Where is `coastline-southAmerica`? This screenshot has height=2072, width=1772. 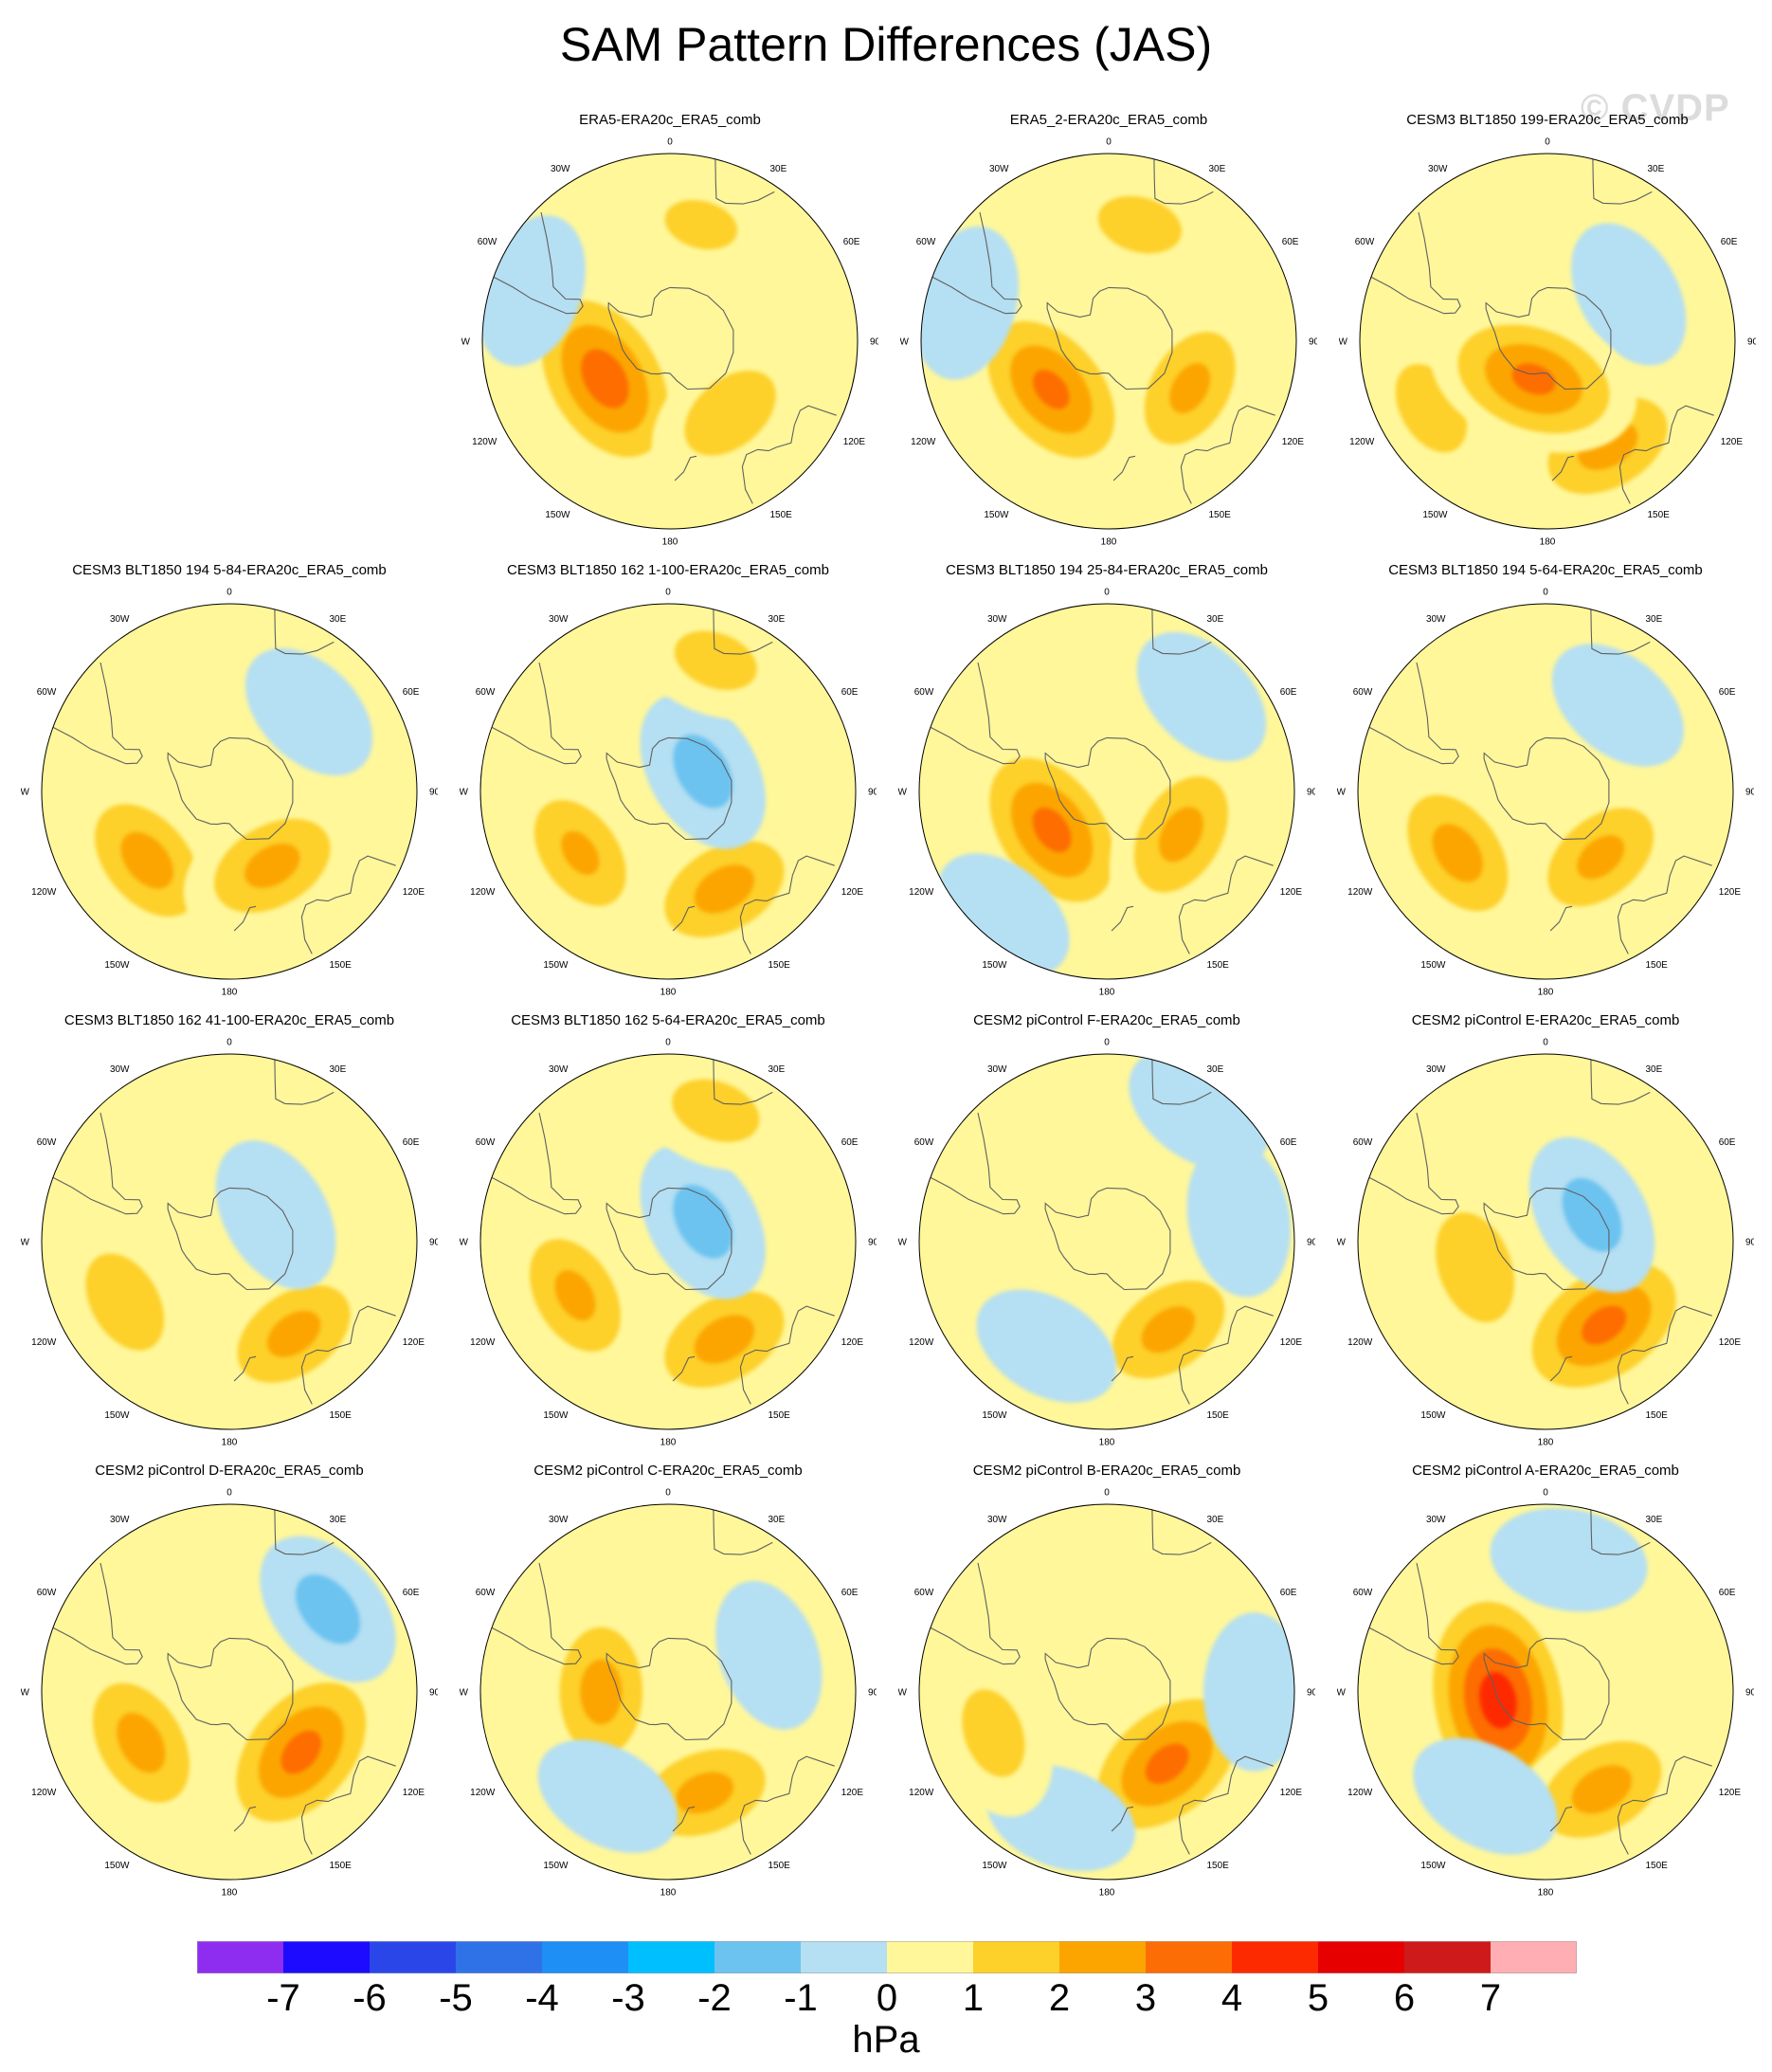 coastline-southAmerica is located at coordinates (536, 1163).